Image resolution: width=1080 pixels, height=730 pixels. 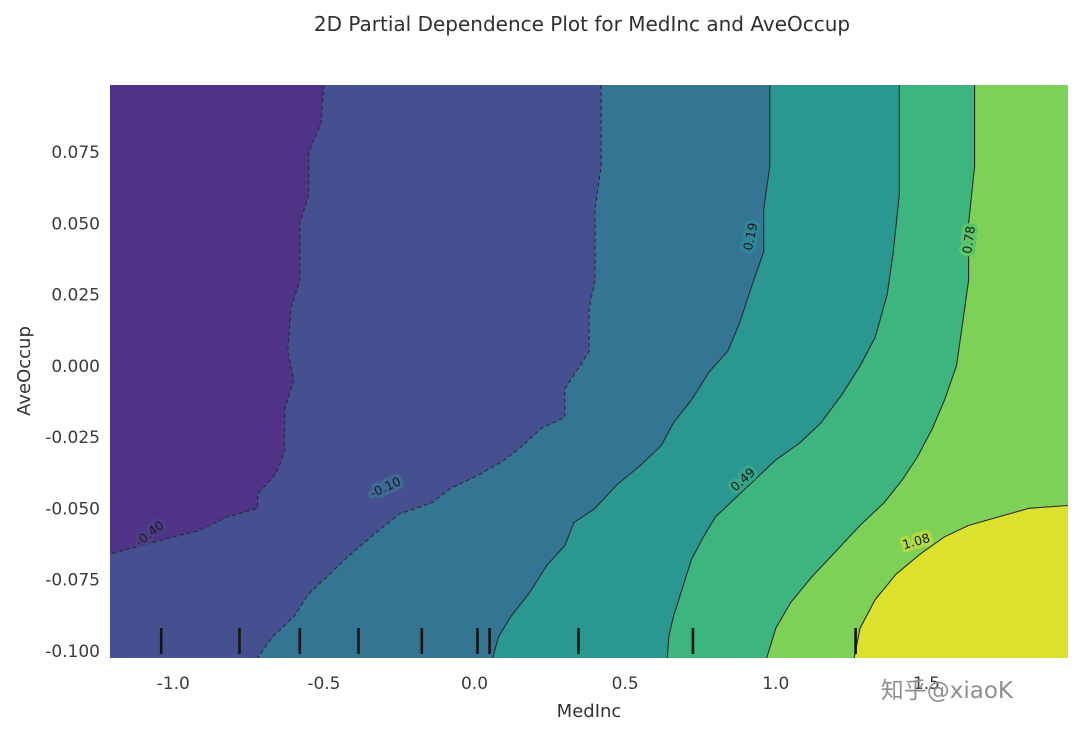 What do you see at coordinates (323, 684) in the screenshot?
I see `x-tick-label: -0.5` at bounding box center [323, 684].